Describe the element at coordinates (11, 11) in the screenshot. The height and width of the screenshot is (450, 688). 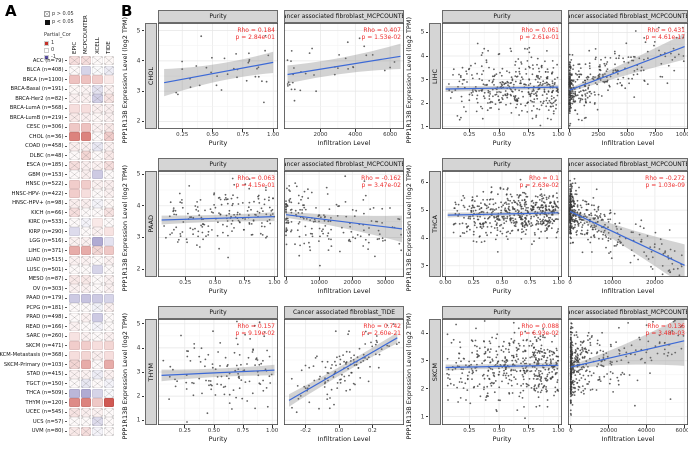
I see `panel-a-label: A` at that location.